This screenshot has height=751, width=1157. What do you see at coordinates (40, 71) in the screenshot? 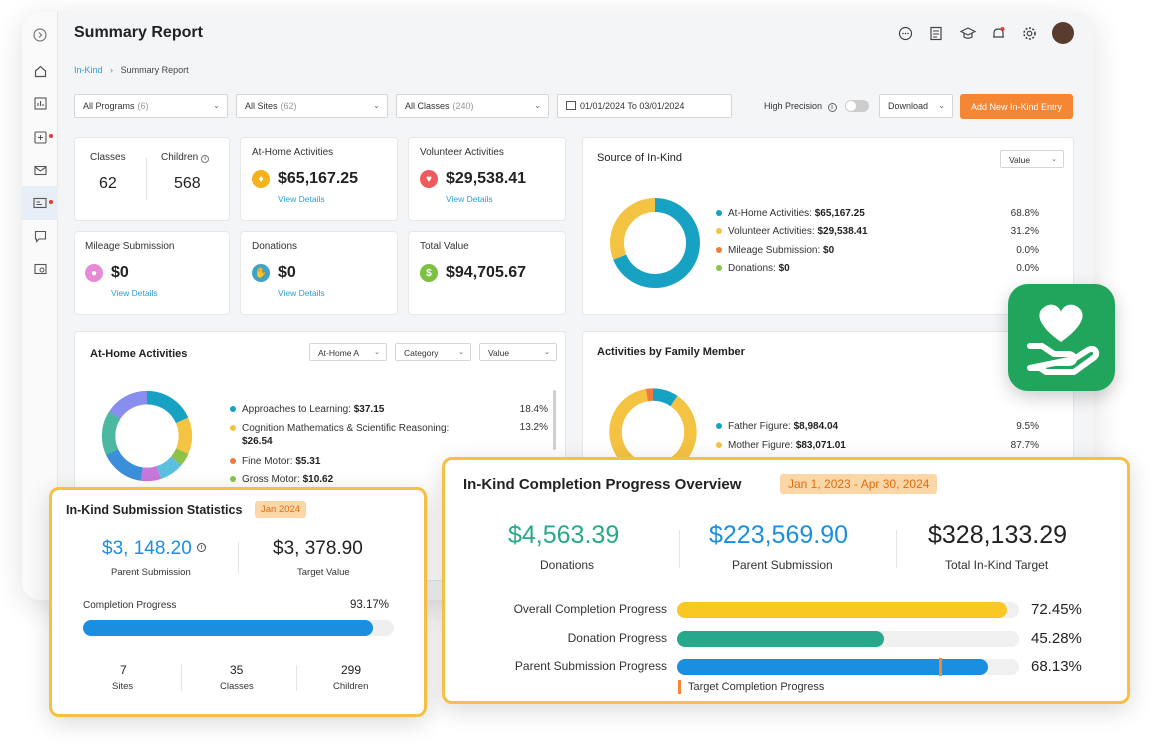
I see `home-icon` at bounding box center [40, 71].